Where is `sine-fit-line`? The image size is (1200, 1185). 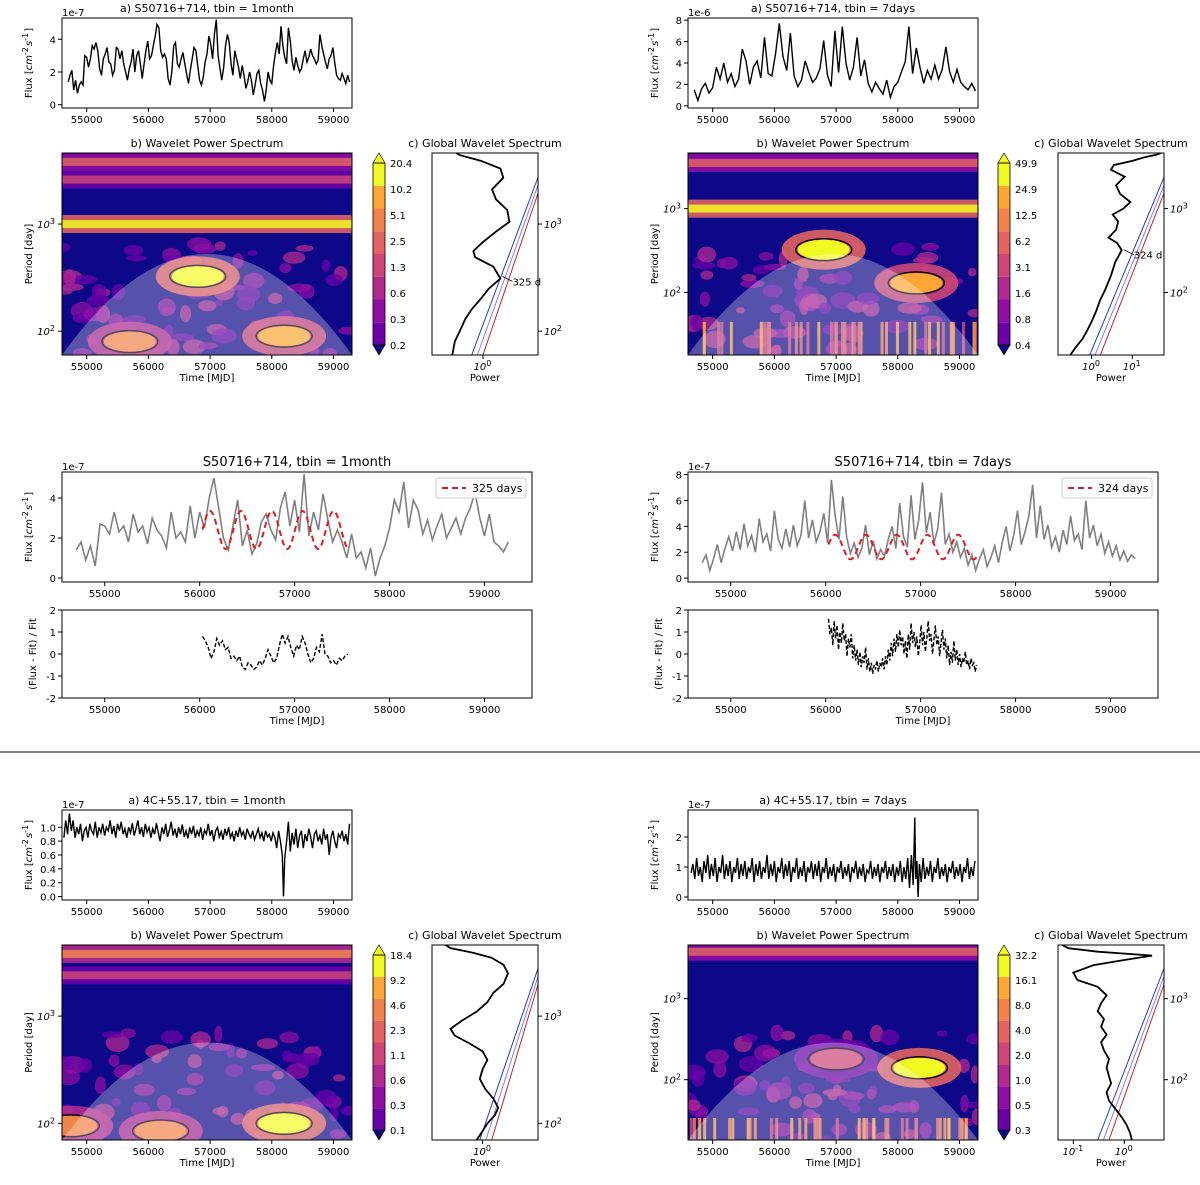
sine-fit-line is located at coordinates (275, 530).